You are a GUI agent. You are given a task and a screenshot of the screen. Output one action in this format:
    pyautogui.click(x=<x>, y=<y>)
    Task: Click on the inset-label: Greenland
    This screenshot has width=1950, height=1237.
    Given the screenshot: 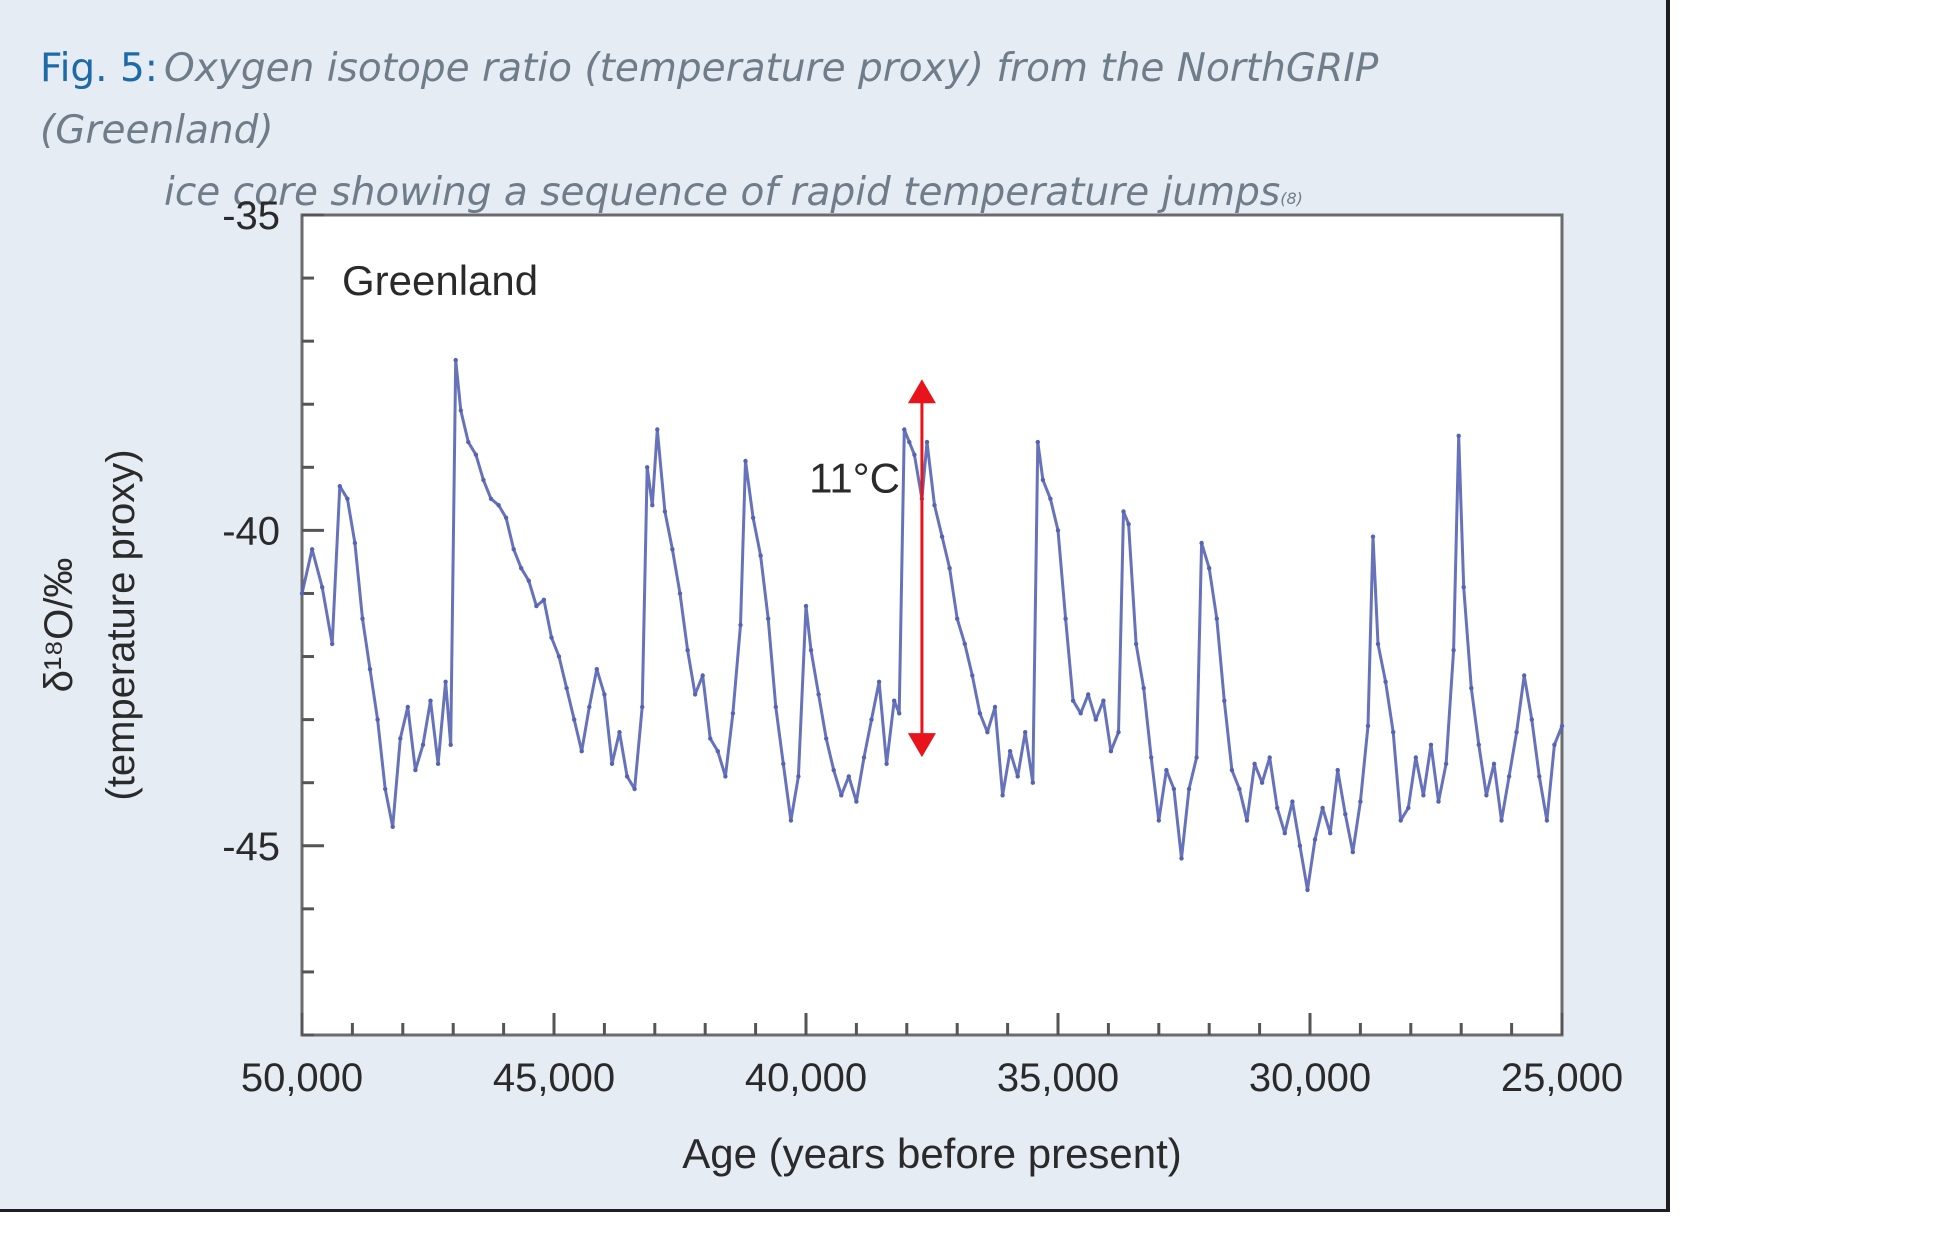 What is the action you would take?
    pyautogui.click(x=440, y=280)
    